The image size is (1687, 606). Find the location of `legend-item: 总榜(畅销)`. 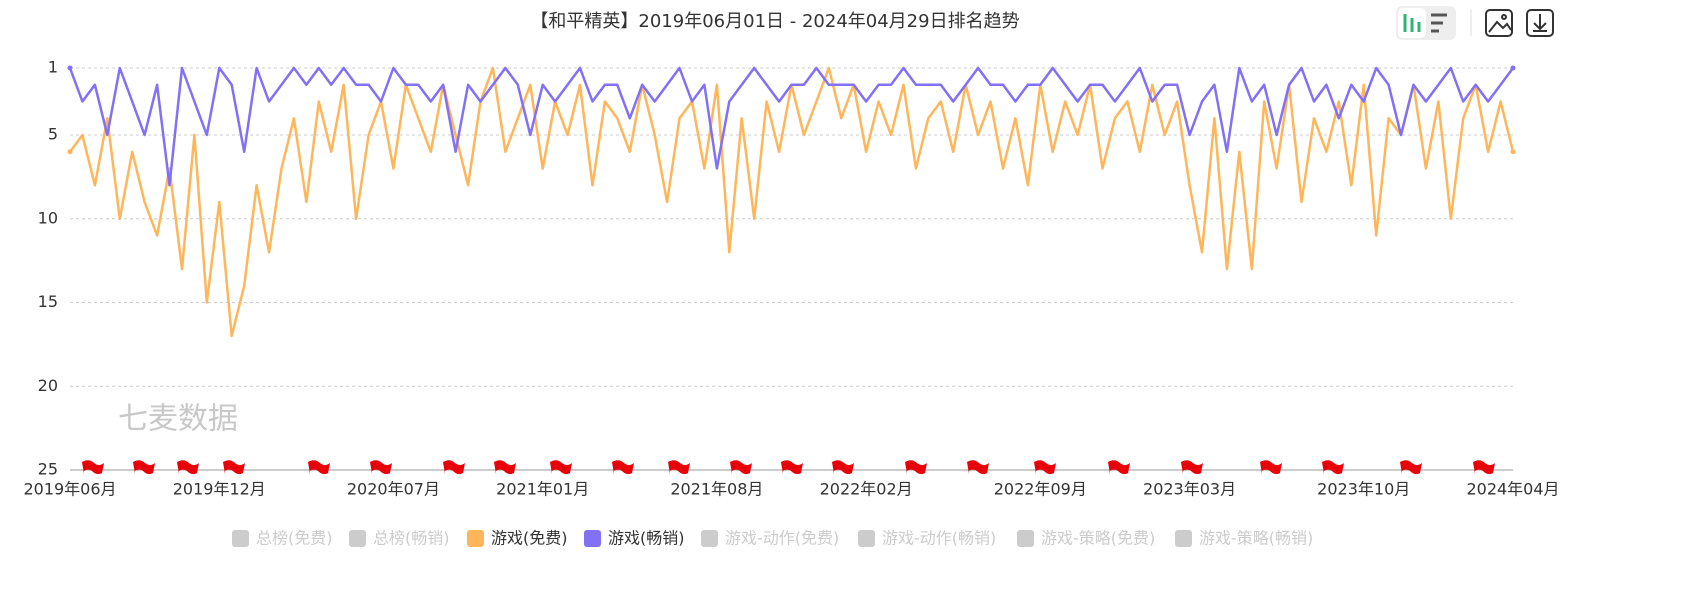

legend-item: 总榜(畅销) is located at coordinates (399, 538).